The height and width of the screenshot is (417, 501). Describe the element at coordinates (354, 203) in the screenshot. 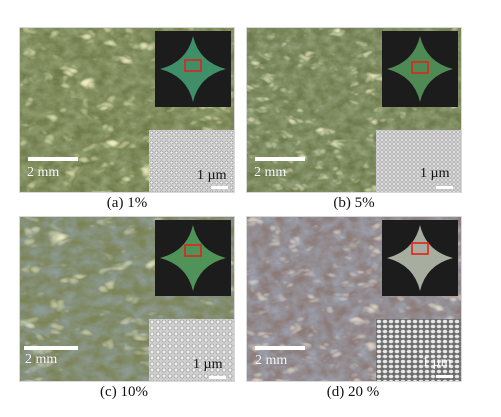

I see `panel-caption: (b) 5%` at that location.